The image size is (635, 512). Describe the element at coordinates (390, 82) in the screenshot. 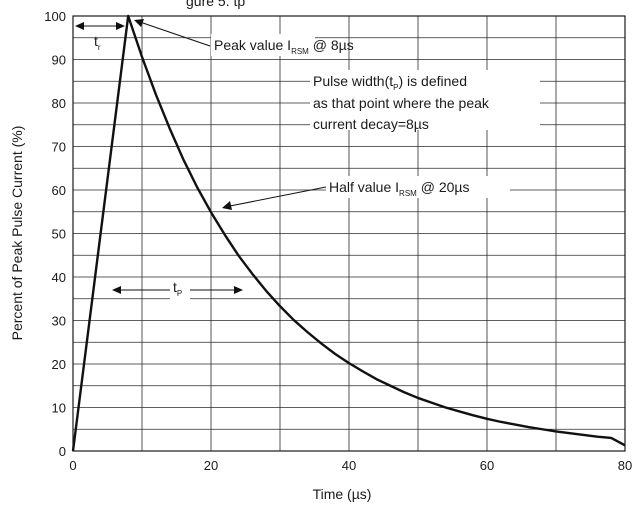

I see `pulse-width-line1: Pulse width(tP) is defined` at that location.